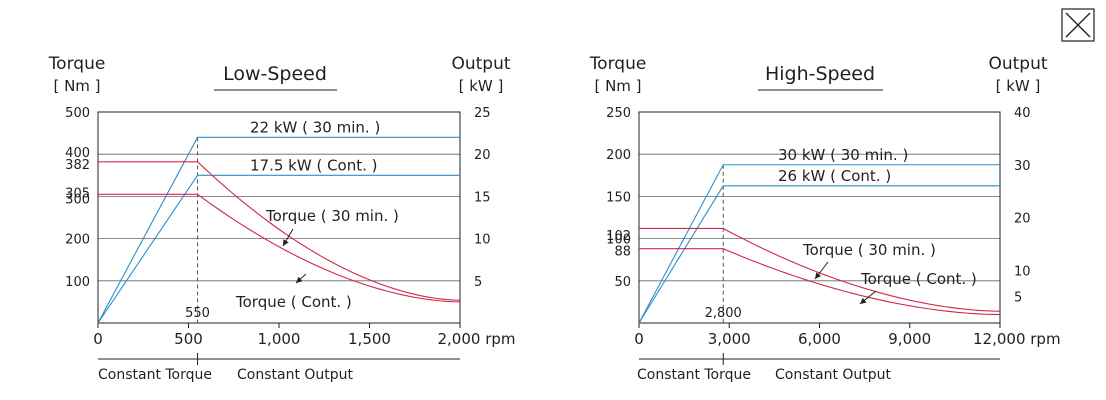 This screenshot has height=400, width=1106. Describe the element at coordinates (77, 113) in the screenshot. I see `left-tick-label: 500` at that location.